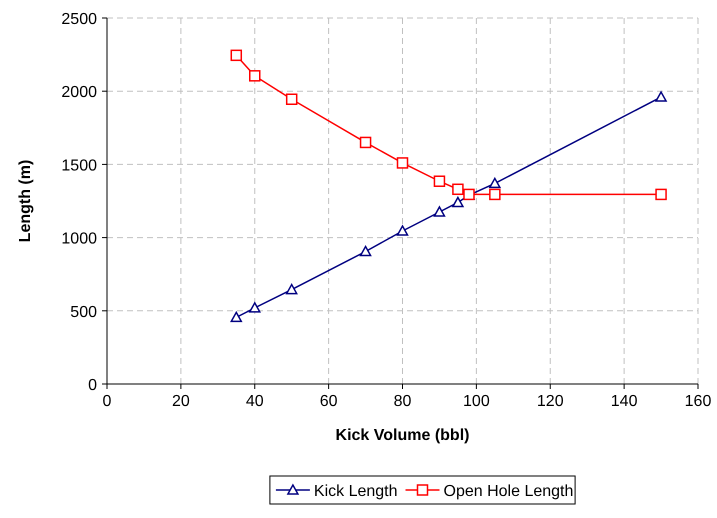  What do you see at coordinates (107, 401) in the screenshot?
I see `x-tick-label: 0` at bounding box center [107, 401].